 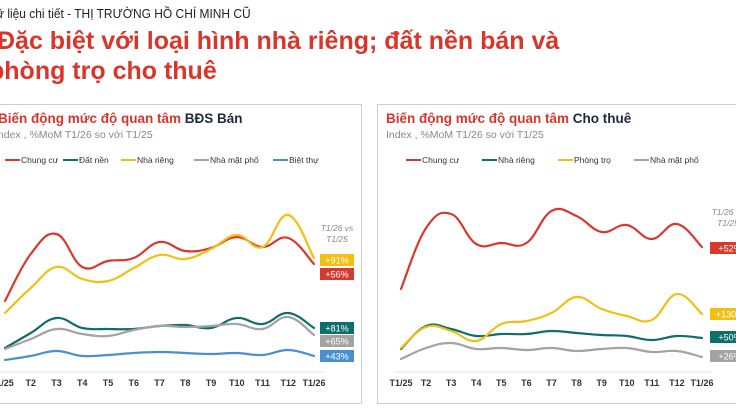 What do you see at coordinates (94, 160) in the screenshot?
I see `legend-label: Đất nền` at bounding box center [94, 160].